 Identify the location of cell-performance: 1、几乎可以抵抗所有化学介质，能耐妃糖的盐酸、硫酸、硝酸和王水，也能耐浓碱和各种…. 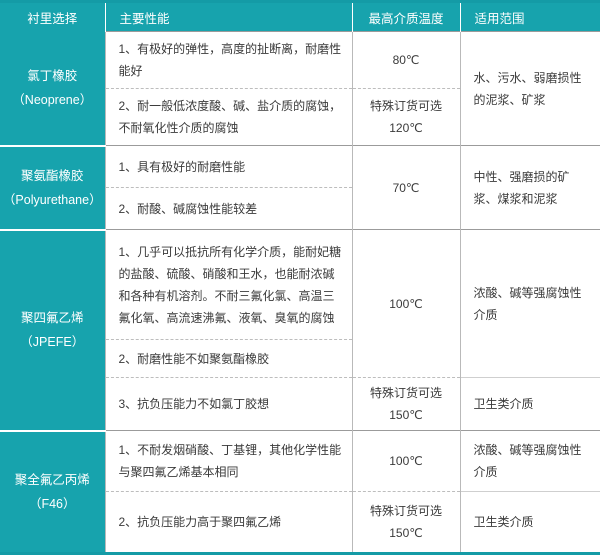
(228, 284).